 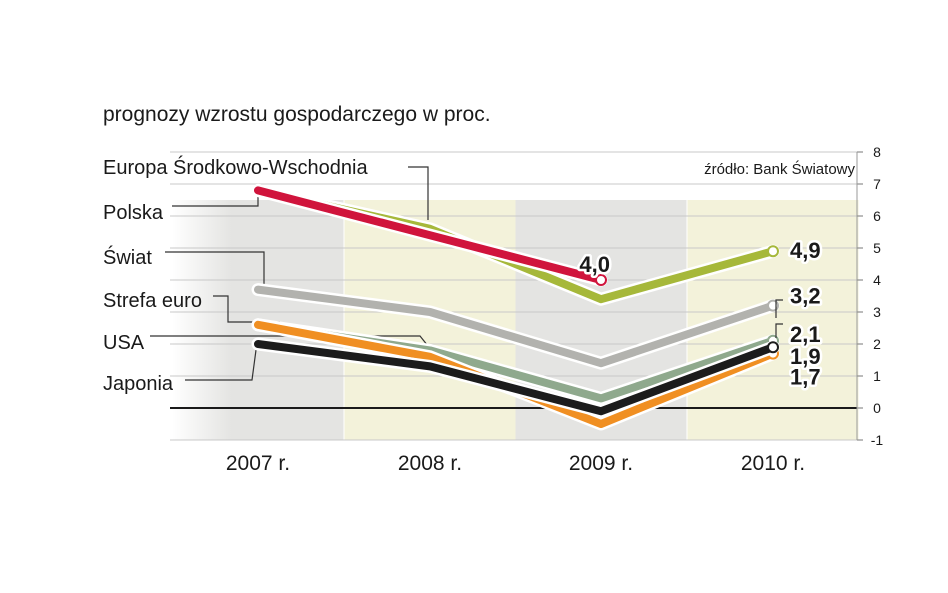 What do you see at coordinates (877, 184) in the screenshot?
I see `y-tick-label-7: 7` at bounding box center [877, 184].